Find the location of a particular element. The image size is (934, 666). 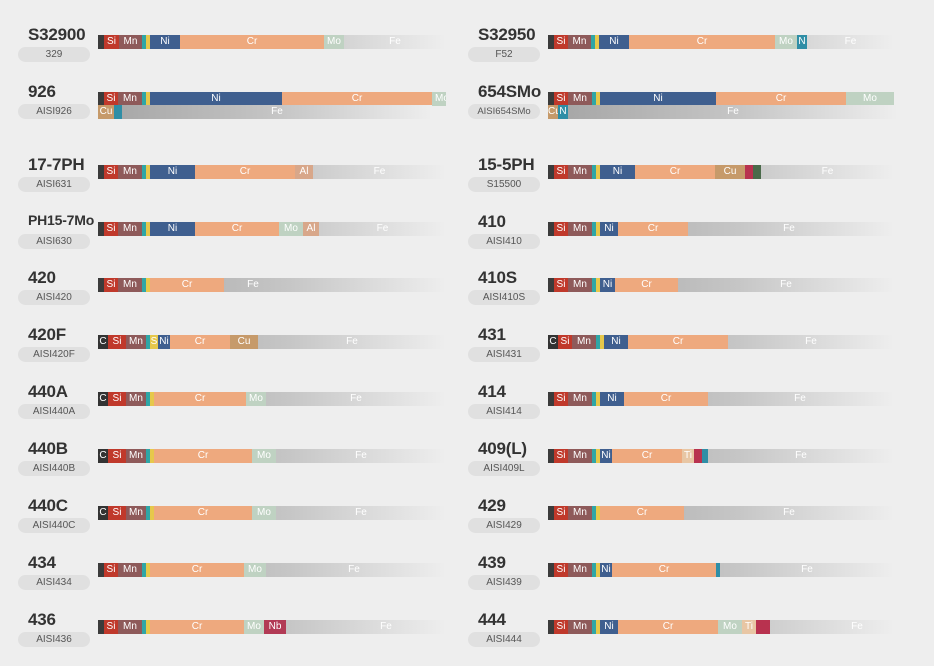

element-segment-ti: Ti is located at coordinates (749, 627).